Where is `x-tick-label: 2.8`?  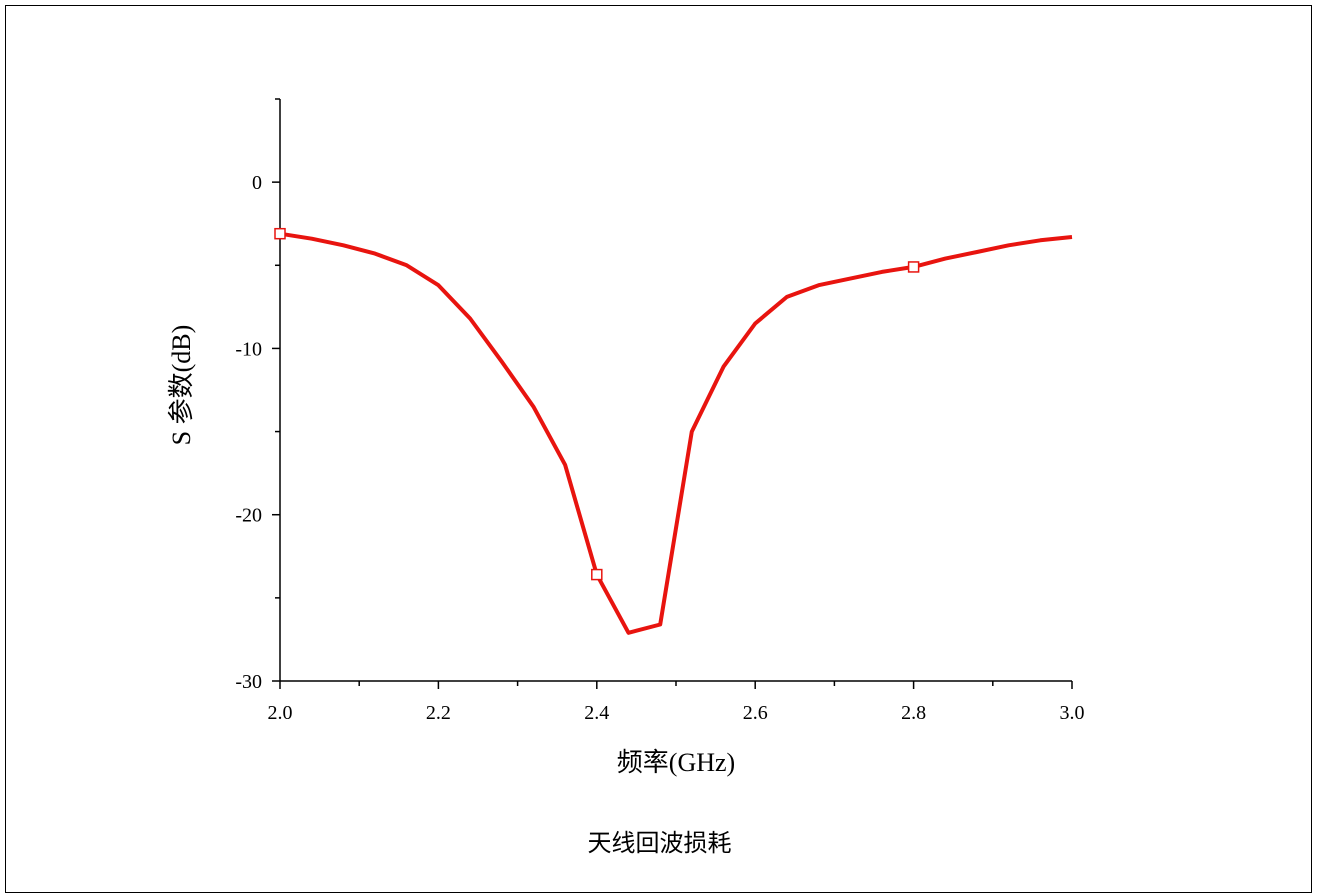 x-tick-label: 2.8 is located at coordinates (913, 713).